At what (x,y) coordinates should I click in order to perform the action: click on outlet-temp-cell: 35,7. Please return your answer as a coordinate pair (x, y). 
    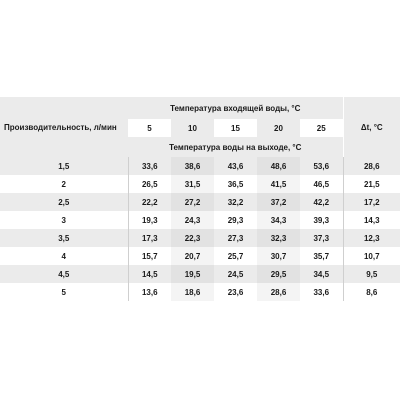
    Looking at the image, I should click on (321, 256).